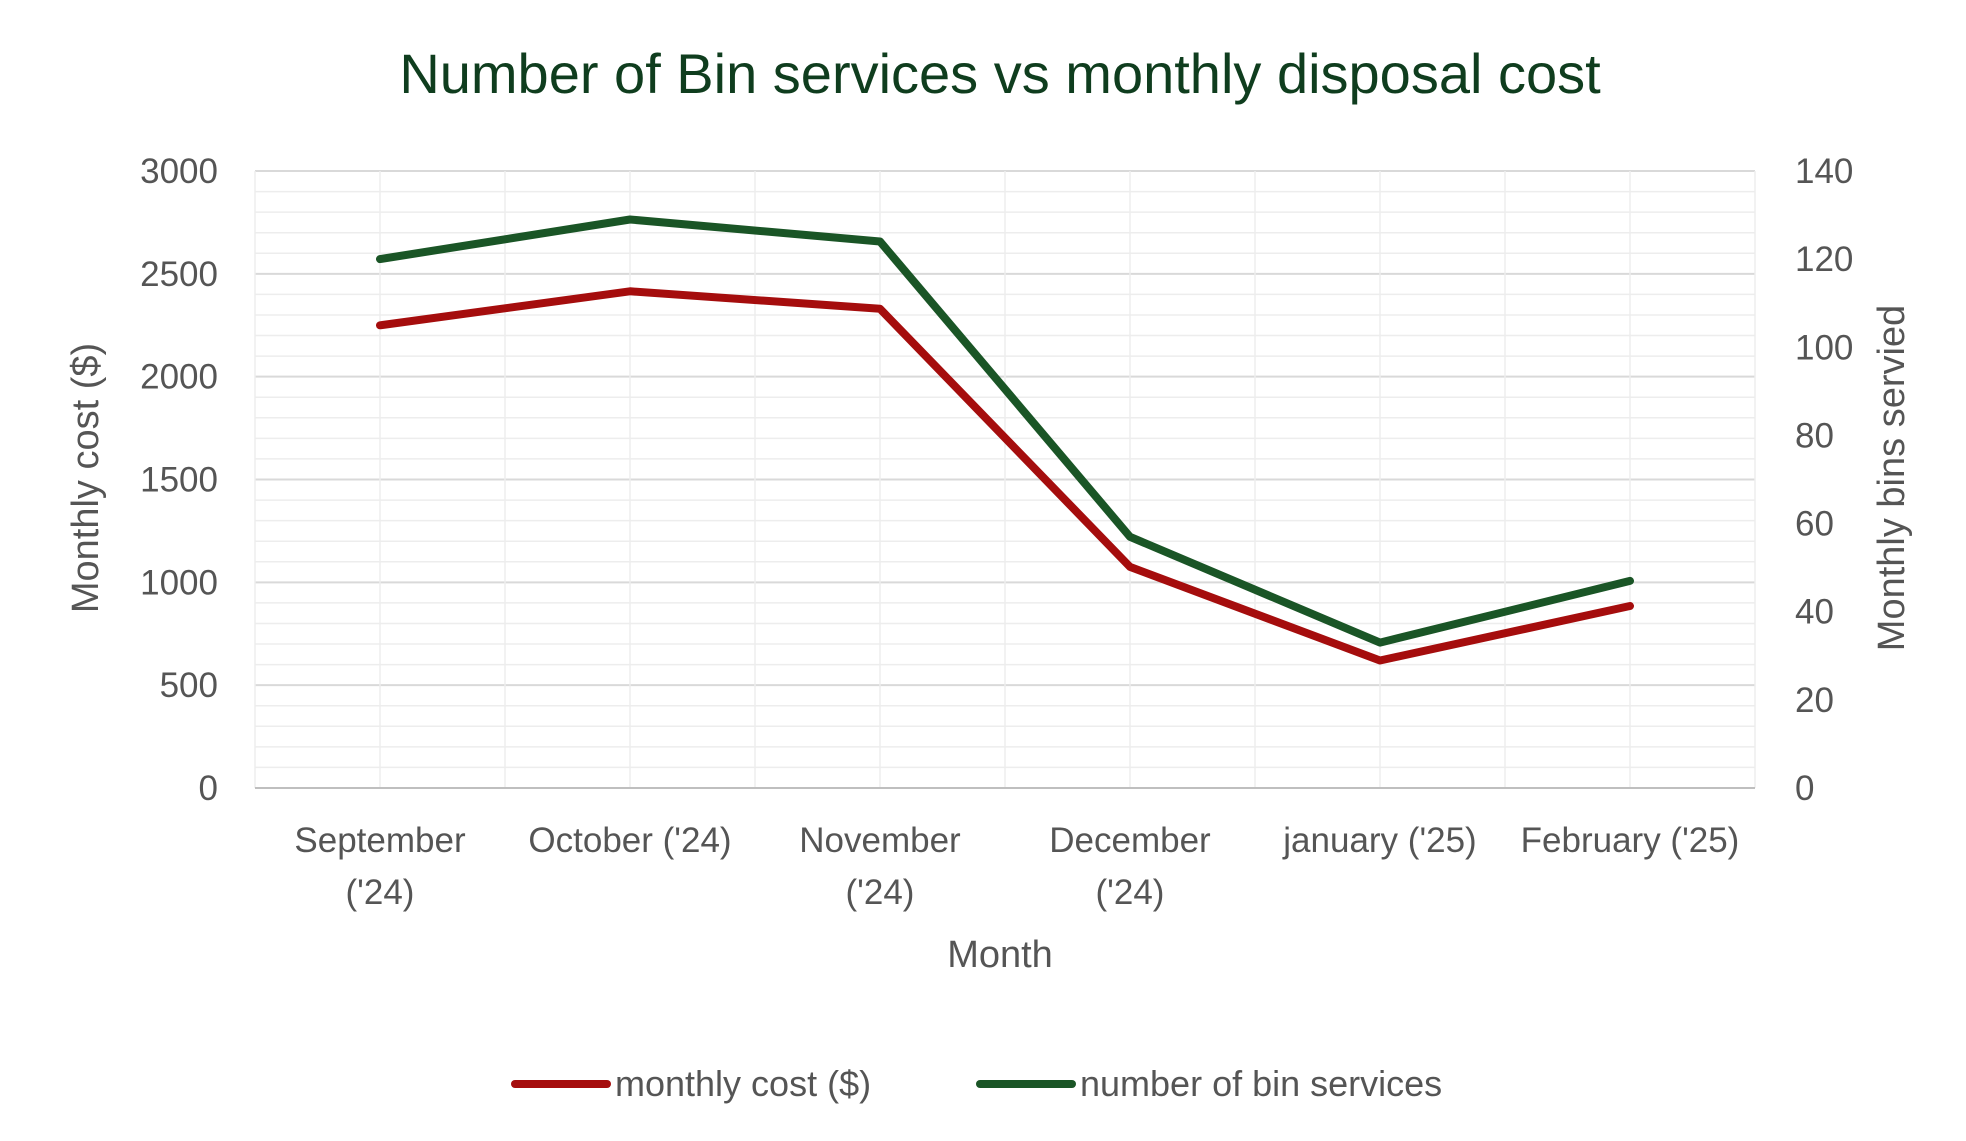  Describe the element at coordinates (1000, 955) in the screenshot. I see `x-axis-title: Month` at that location.